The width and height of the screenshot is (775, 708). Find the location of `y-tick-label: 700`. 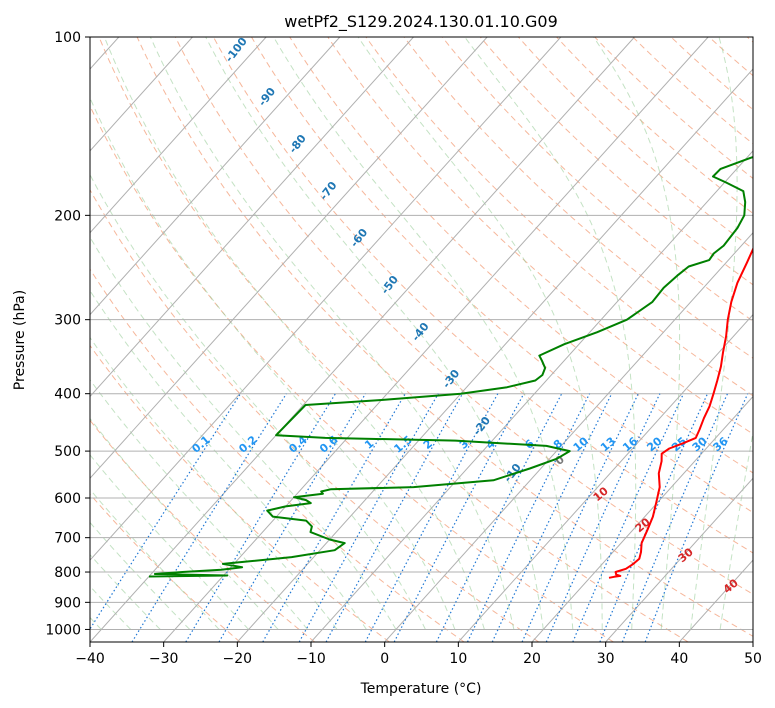

y-tick-label: 700 is located at coordinates (67, 539).